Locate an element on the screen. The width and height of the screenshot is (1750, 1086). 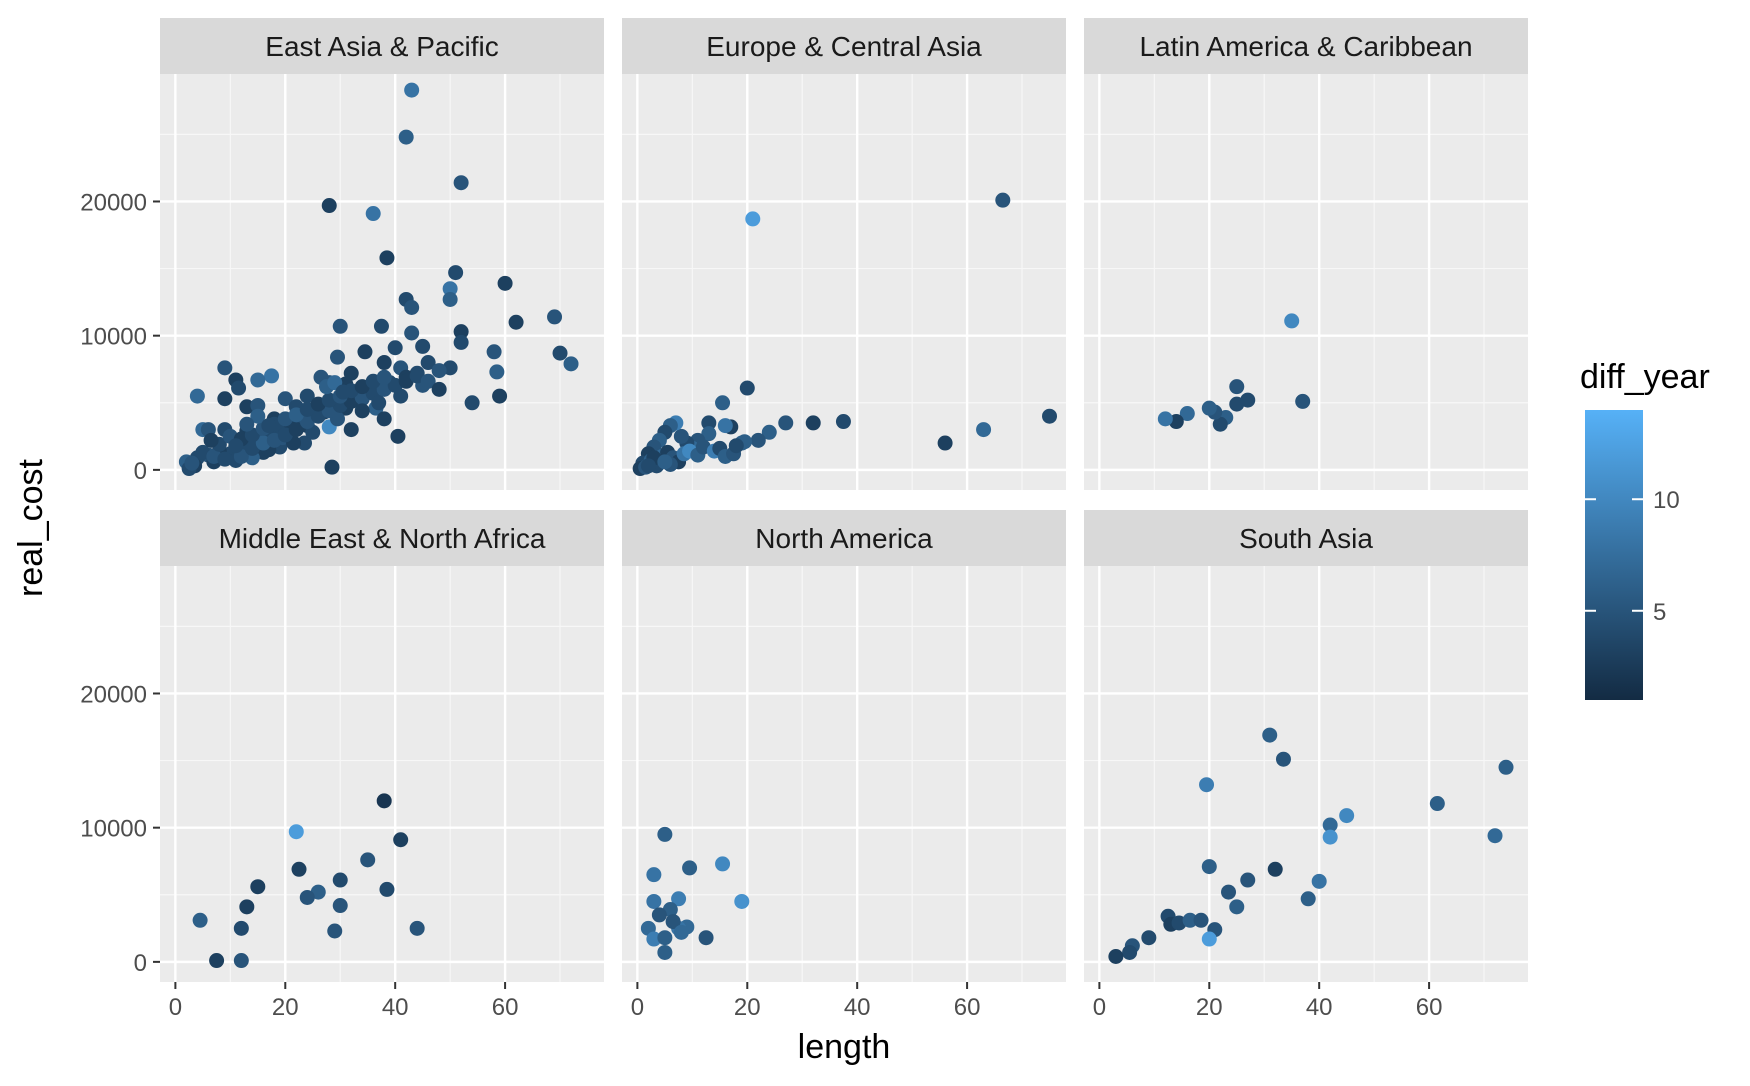
x-tick-label: 0 is located at coordinates (637, 1007).